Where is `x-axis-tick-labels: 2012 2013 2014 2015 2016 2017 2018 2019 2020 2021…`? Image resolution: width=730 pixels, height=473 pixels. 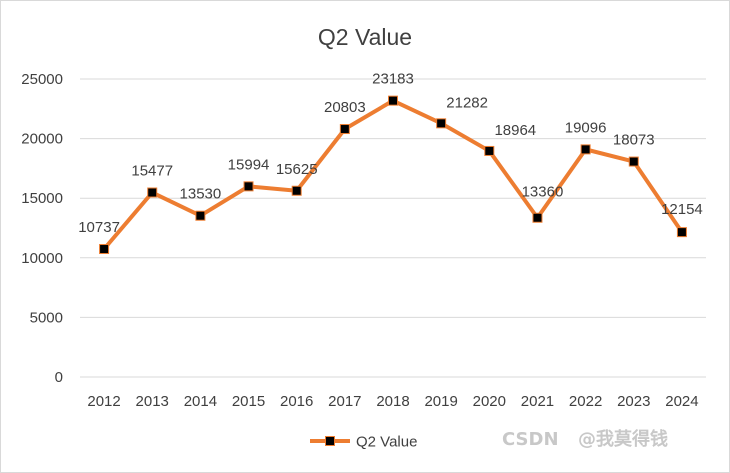
x-axis-tick-labels: 2012 2013 2014 2015 2016 2017 2018 2019 2020 2021… is located at coordinates (392, 401).